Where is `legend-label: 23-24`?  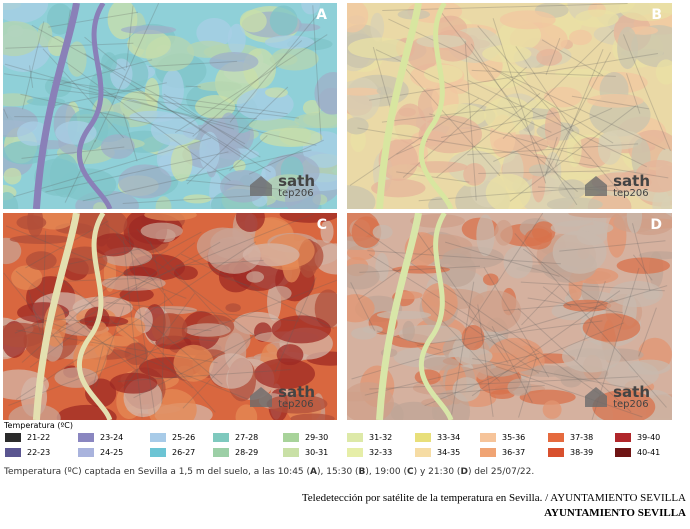
legend-label: 23-24 is located at coordinates (112, 437).